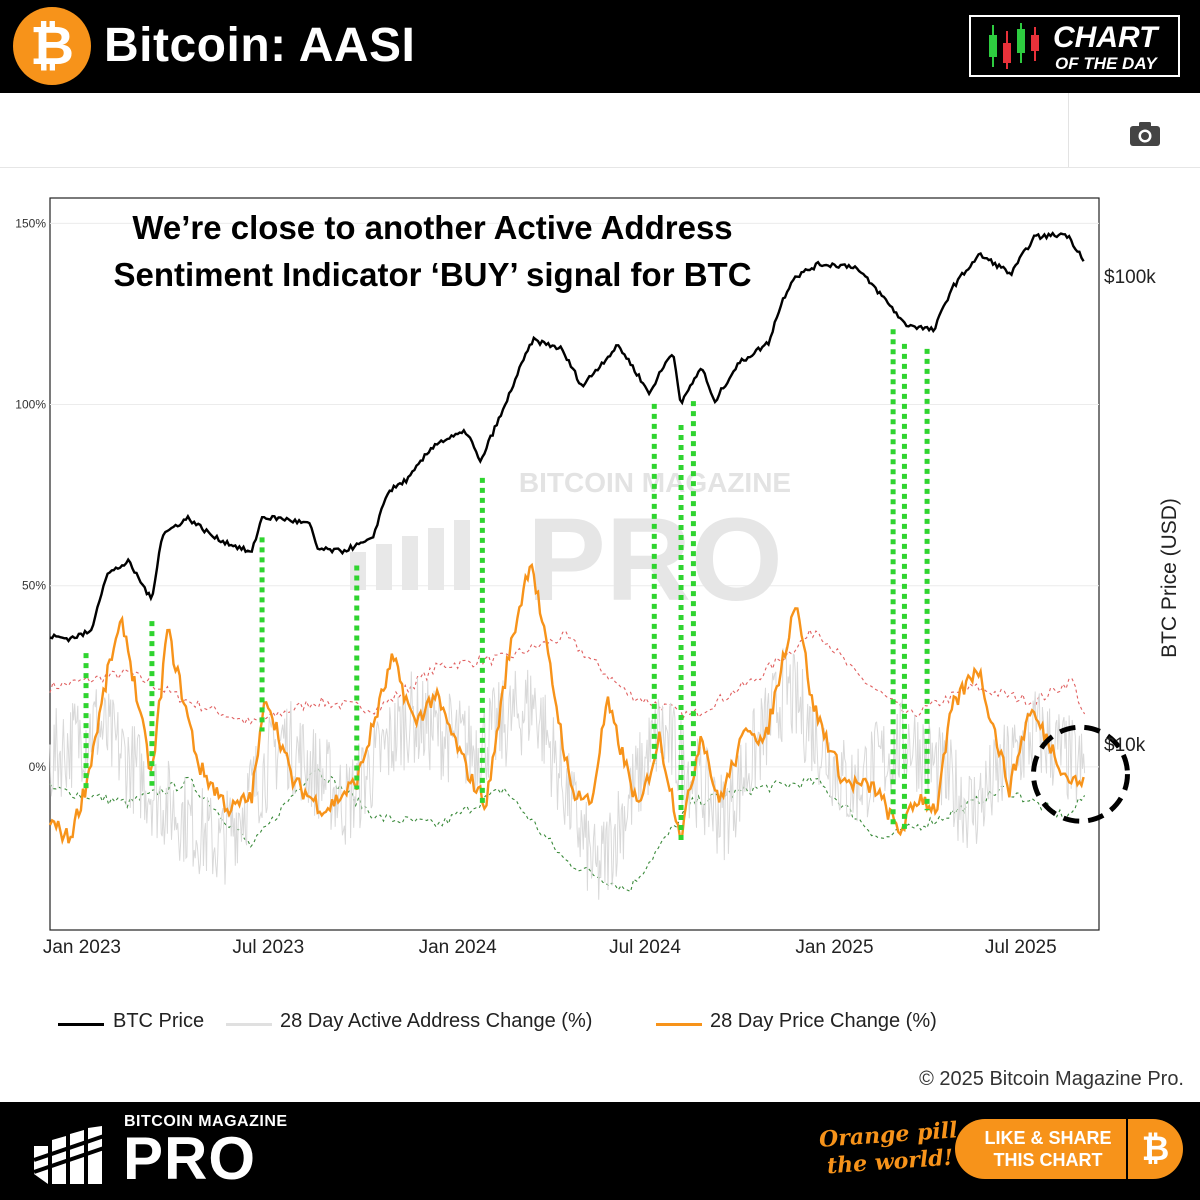 Image resolution: width=1200 pixels, height=1200 pixels. I want to click on x-tick-label: Jan 2025, so click(834, 947).